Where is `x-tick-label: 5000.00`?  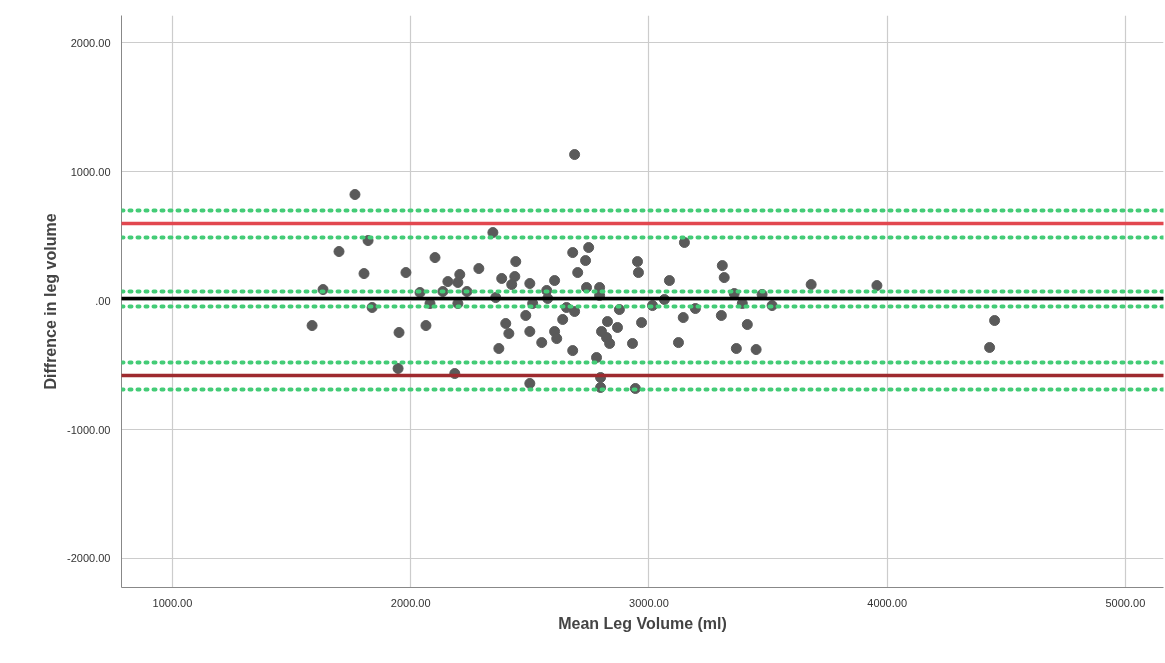
x-tick-label: 5000.00 is located at coordinates (1125, 602).